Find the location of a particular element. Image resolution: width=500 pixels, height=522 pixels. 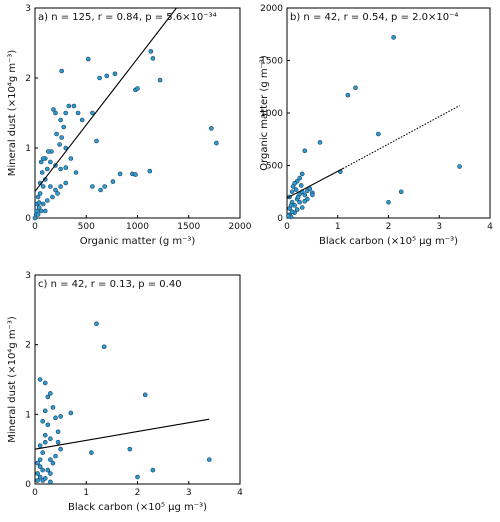

x-tick-label: 1500 is located at coordinates (188, 227).